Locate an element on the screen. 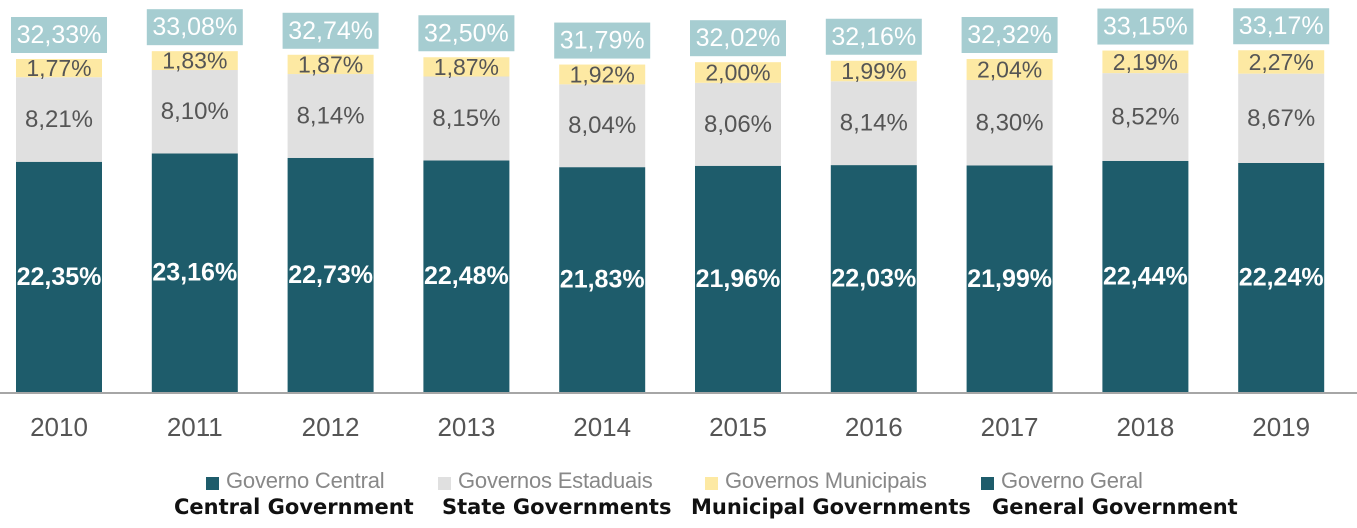 This screenshot has height=528, width=1357. total-badge-2012 is located at coordinates (330, 30).